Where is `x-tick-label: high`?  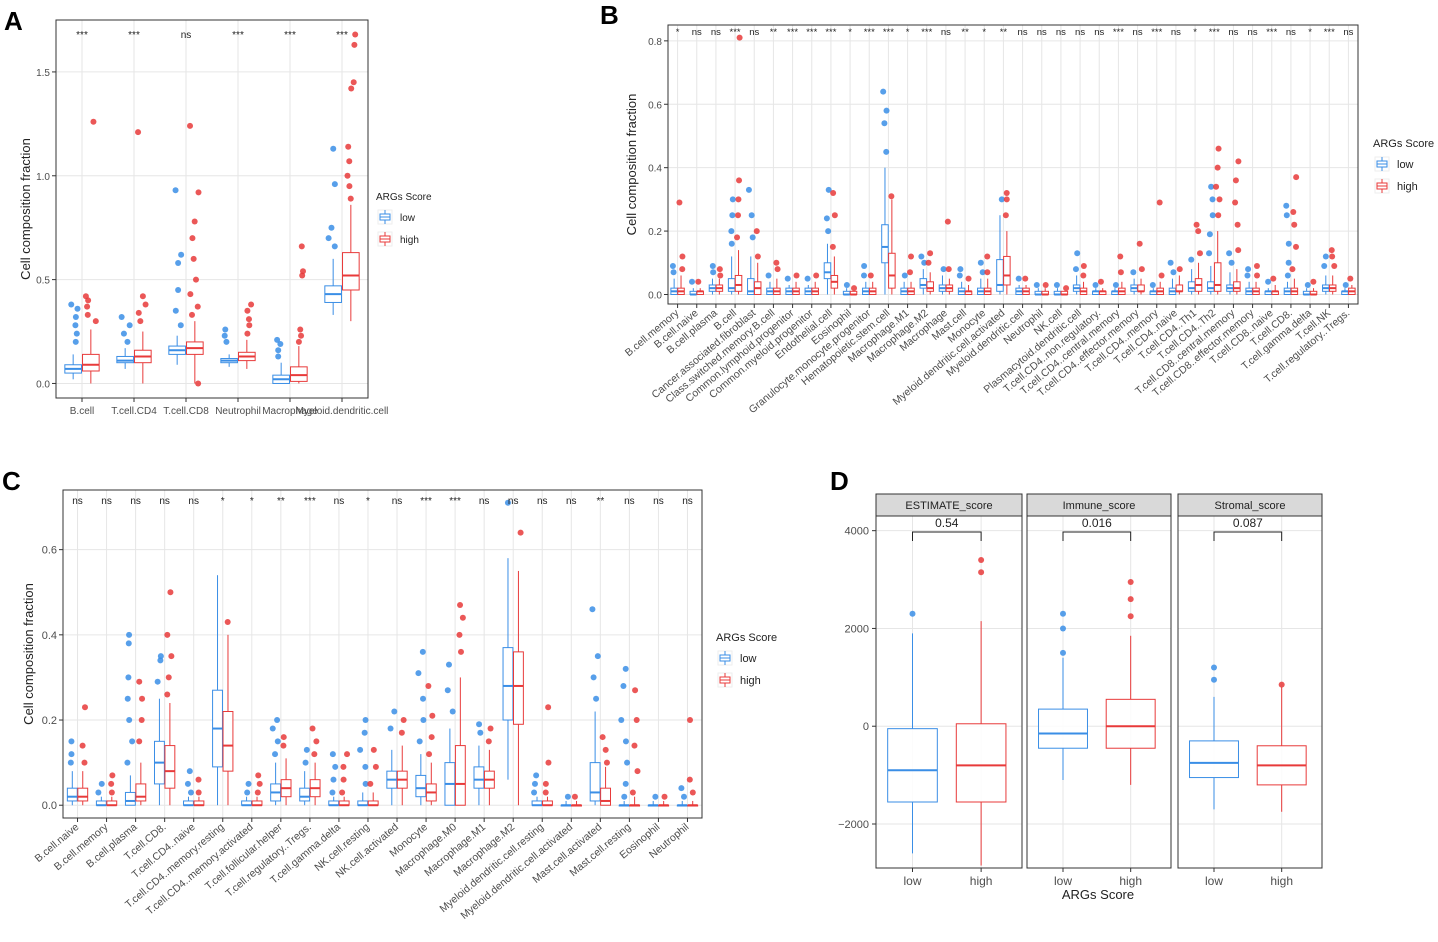 x-tick-label: high is located at coordinates (981, 881).